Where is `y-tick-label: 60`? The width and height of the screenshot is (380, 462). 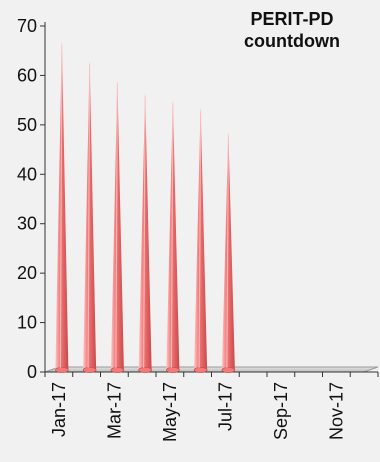
y-tick-label: 60 is located at coordinates (27, 75).